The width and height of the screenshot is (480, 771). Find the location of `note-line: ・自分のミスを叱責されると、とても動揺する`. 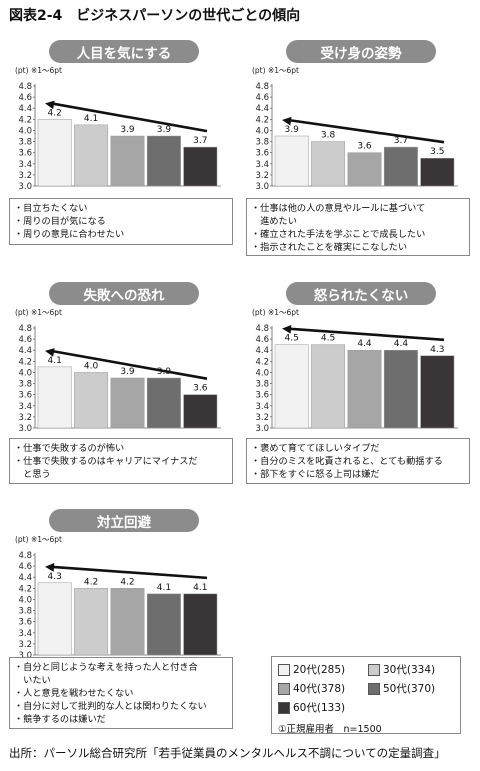

note-line: ・自分のミスを叱責されると、とても動揺する is located at coordinates (347, 461).